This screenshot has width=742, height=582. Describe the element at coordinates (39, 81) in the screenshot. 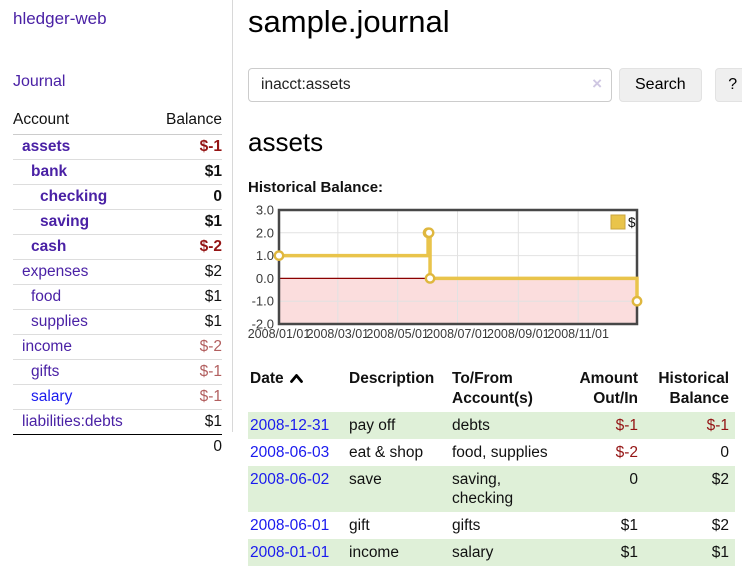

I see `sidebar-item-journal: Journal` at that location.